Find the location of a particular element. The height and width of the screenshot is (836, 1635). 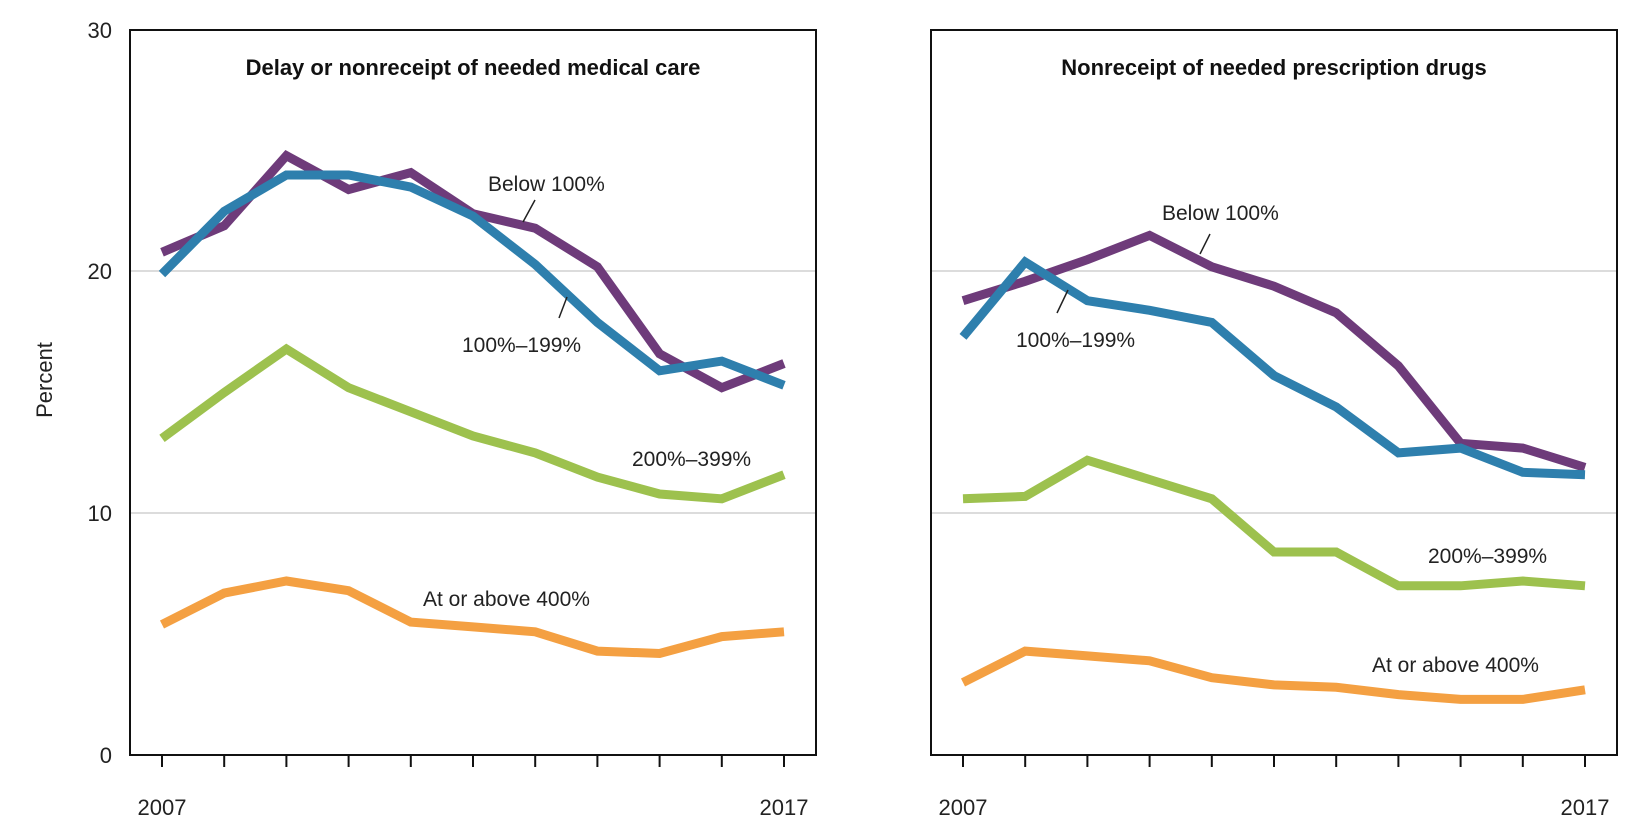

y-tick-label-20: 20 is located at coordinates (100, 271).